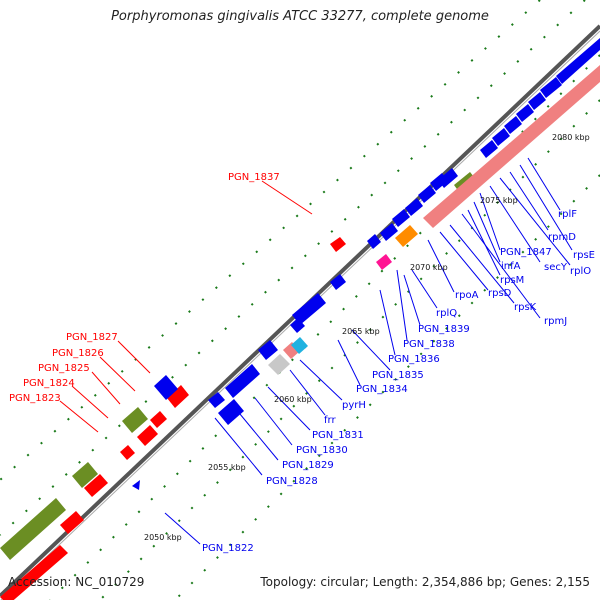 This screenshot has height=600, width=600. What do you see at coordinates (76, 582) in the screenshot?
I see `accession-text: Accession: NC_010729` at bounding box center [76, 582].